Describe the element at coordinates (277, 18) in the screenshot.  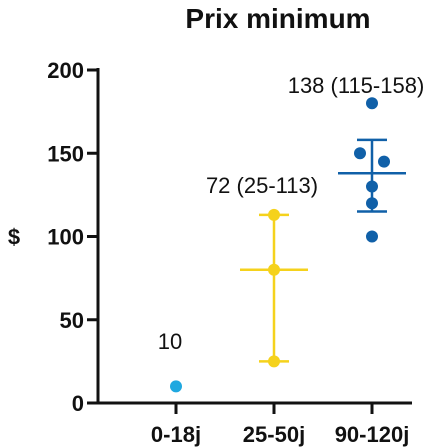
I see `chart-title: Prix minimum` at that location.